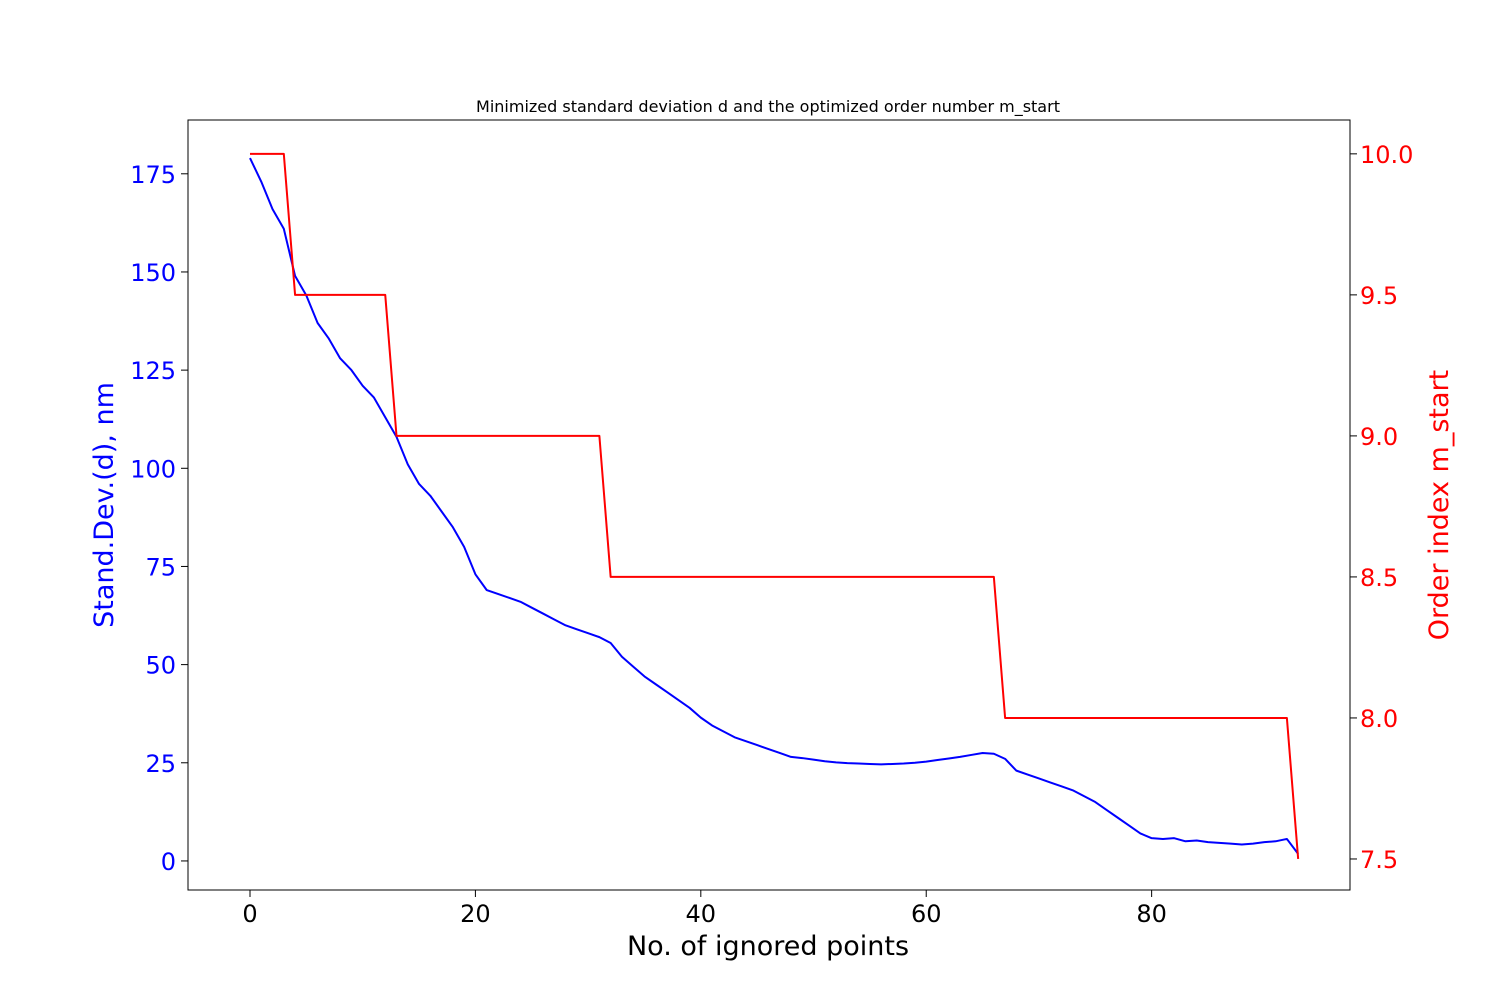 Image resolution: width=1500 pixels, height=1000 pixels. Describe the element at coordinates (153, 371) in the screenshot. I see `left-tick-label: 125` at that location.